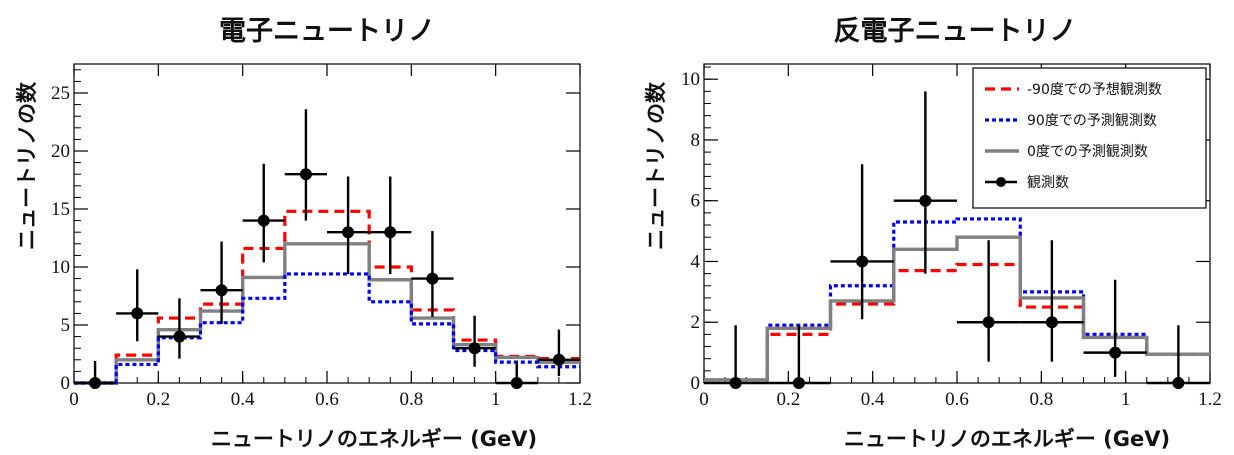 This screenshot has height=455, width=1234. I want to click on prediction-series, so click(957, 299).